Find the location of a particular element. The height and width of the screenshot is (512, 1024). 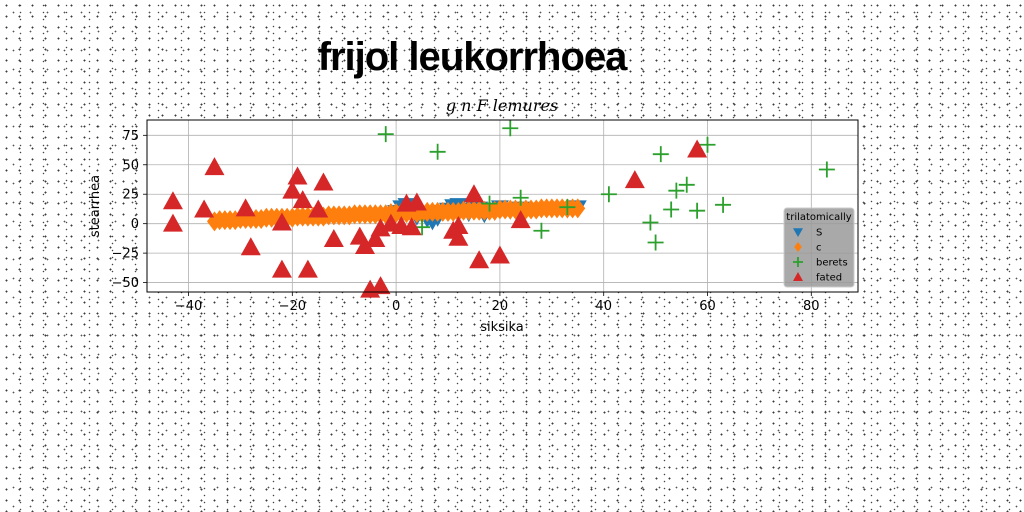

series-berets is located at coordinates (606, 185).